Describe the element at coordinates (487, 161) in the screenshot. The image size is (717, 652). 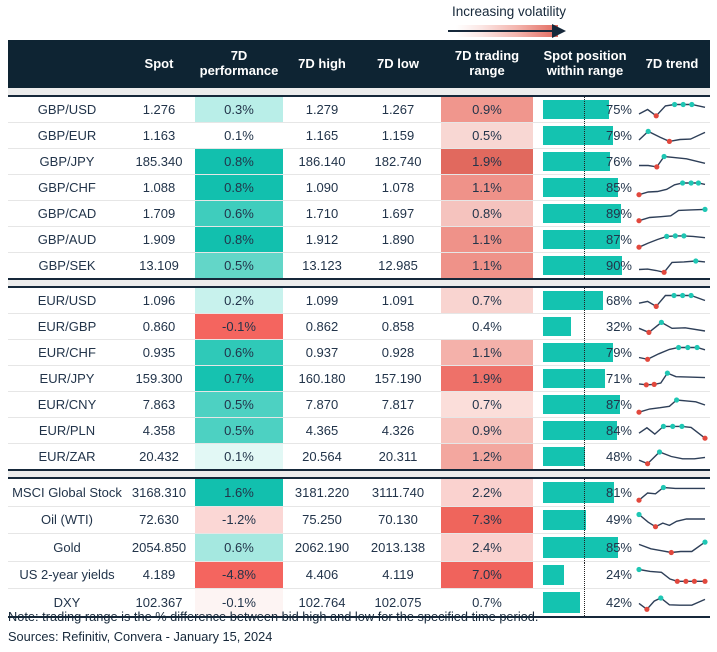
I see `range-cell: 1.9%` at that location.